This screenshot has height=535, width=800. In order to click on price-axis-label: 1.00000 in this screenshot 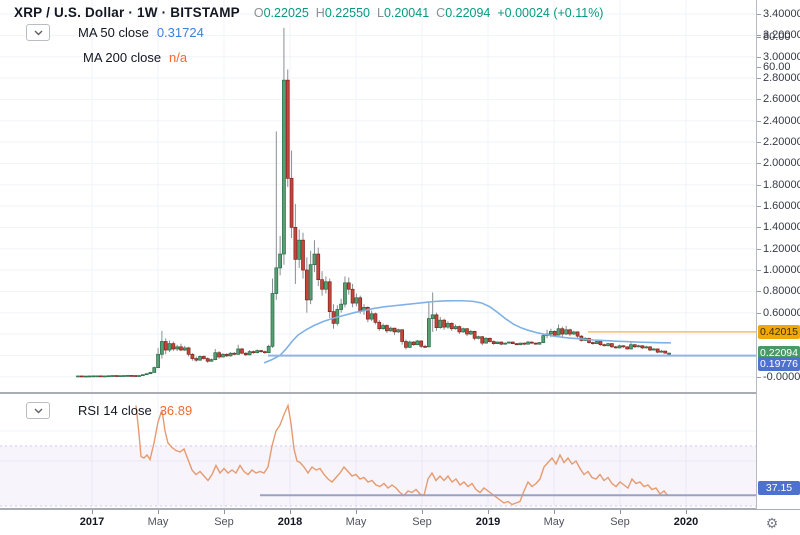, I will do `click(781, 270)`.